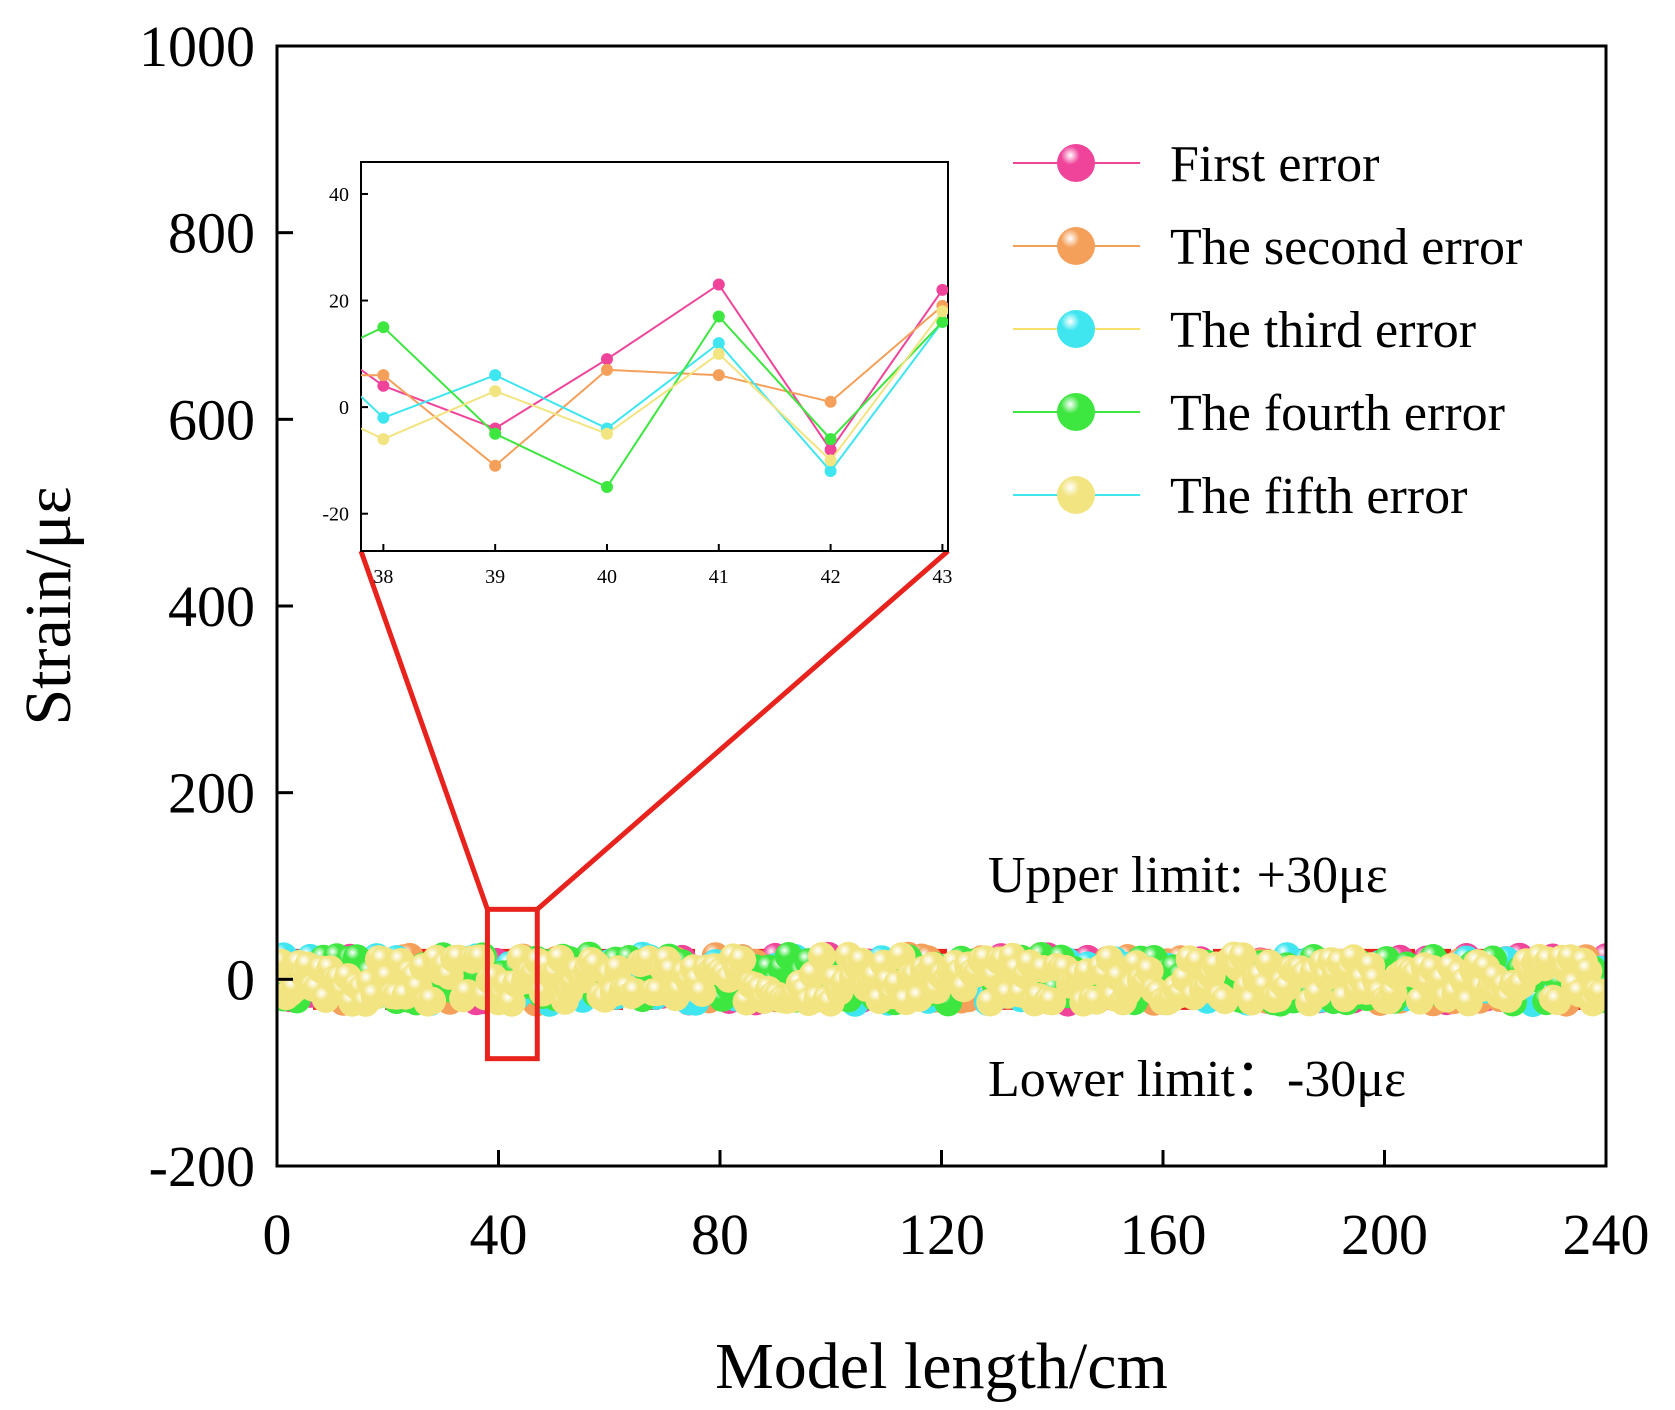 The width and height of the screenshot is (1675, 1410). I want to click on zoom-connector-left, so click(424, 730).